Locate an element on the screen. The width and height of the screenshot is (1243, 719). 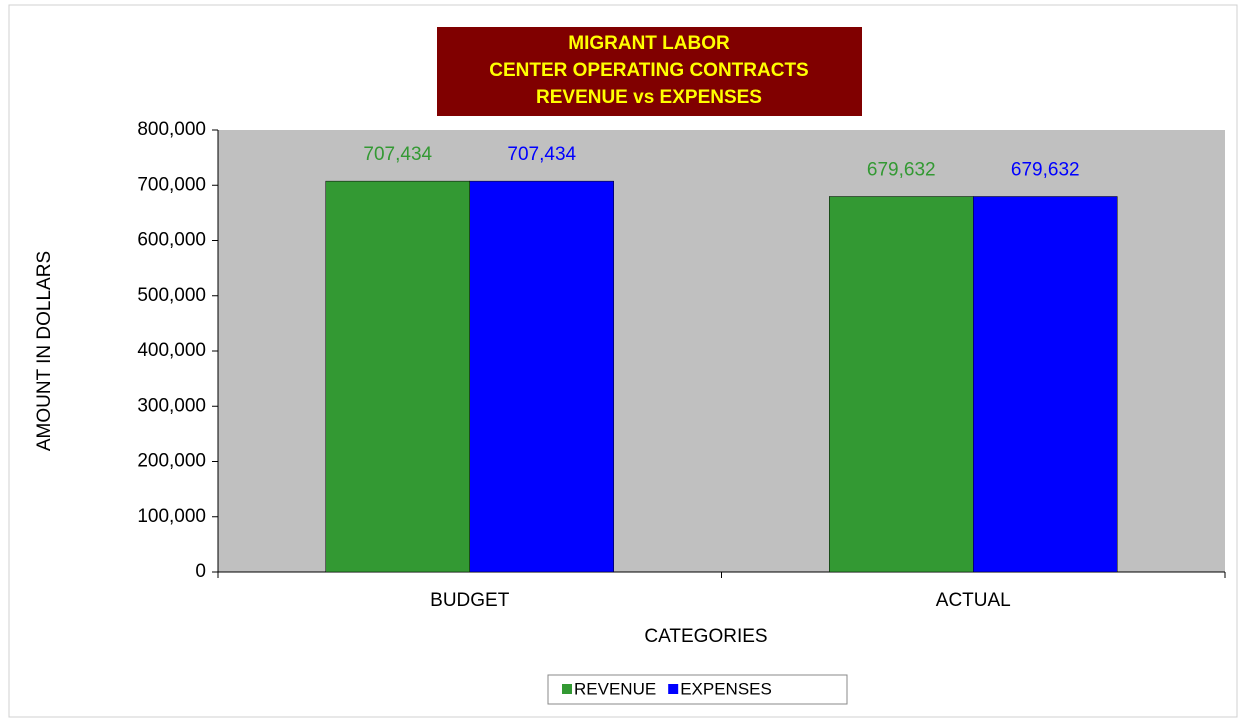
chart-title: CENTER OPERATING CONTRACTS is located at coordinates (648, 70).